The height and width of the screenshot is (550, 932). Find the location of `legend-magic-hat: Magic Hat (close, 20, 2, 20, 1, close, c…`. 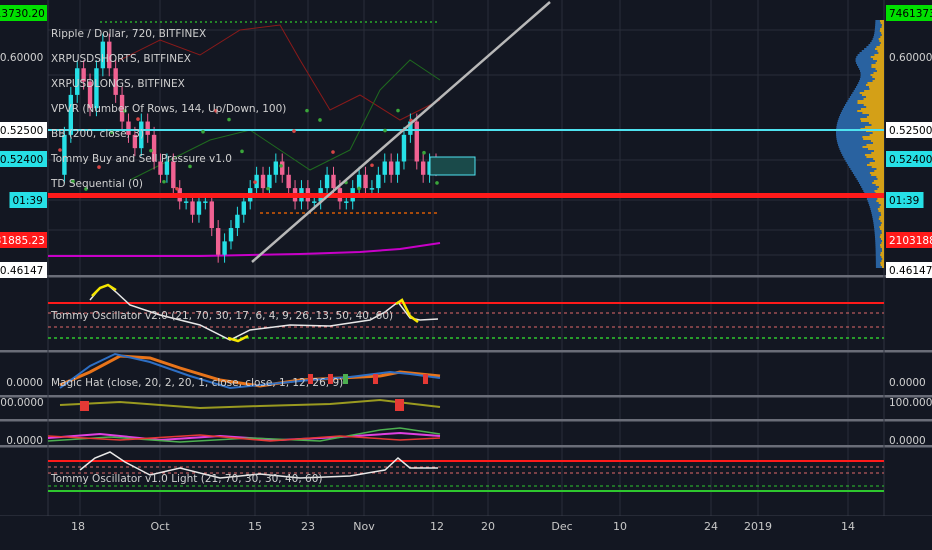

legend-magic-hat: Magic Hat (close, 20, 2, 20, 1, close, c… is located at coordinates (197, 383).